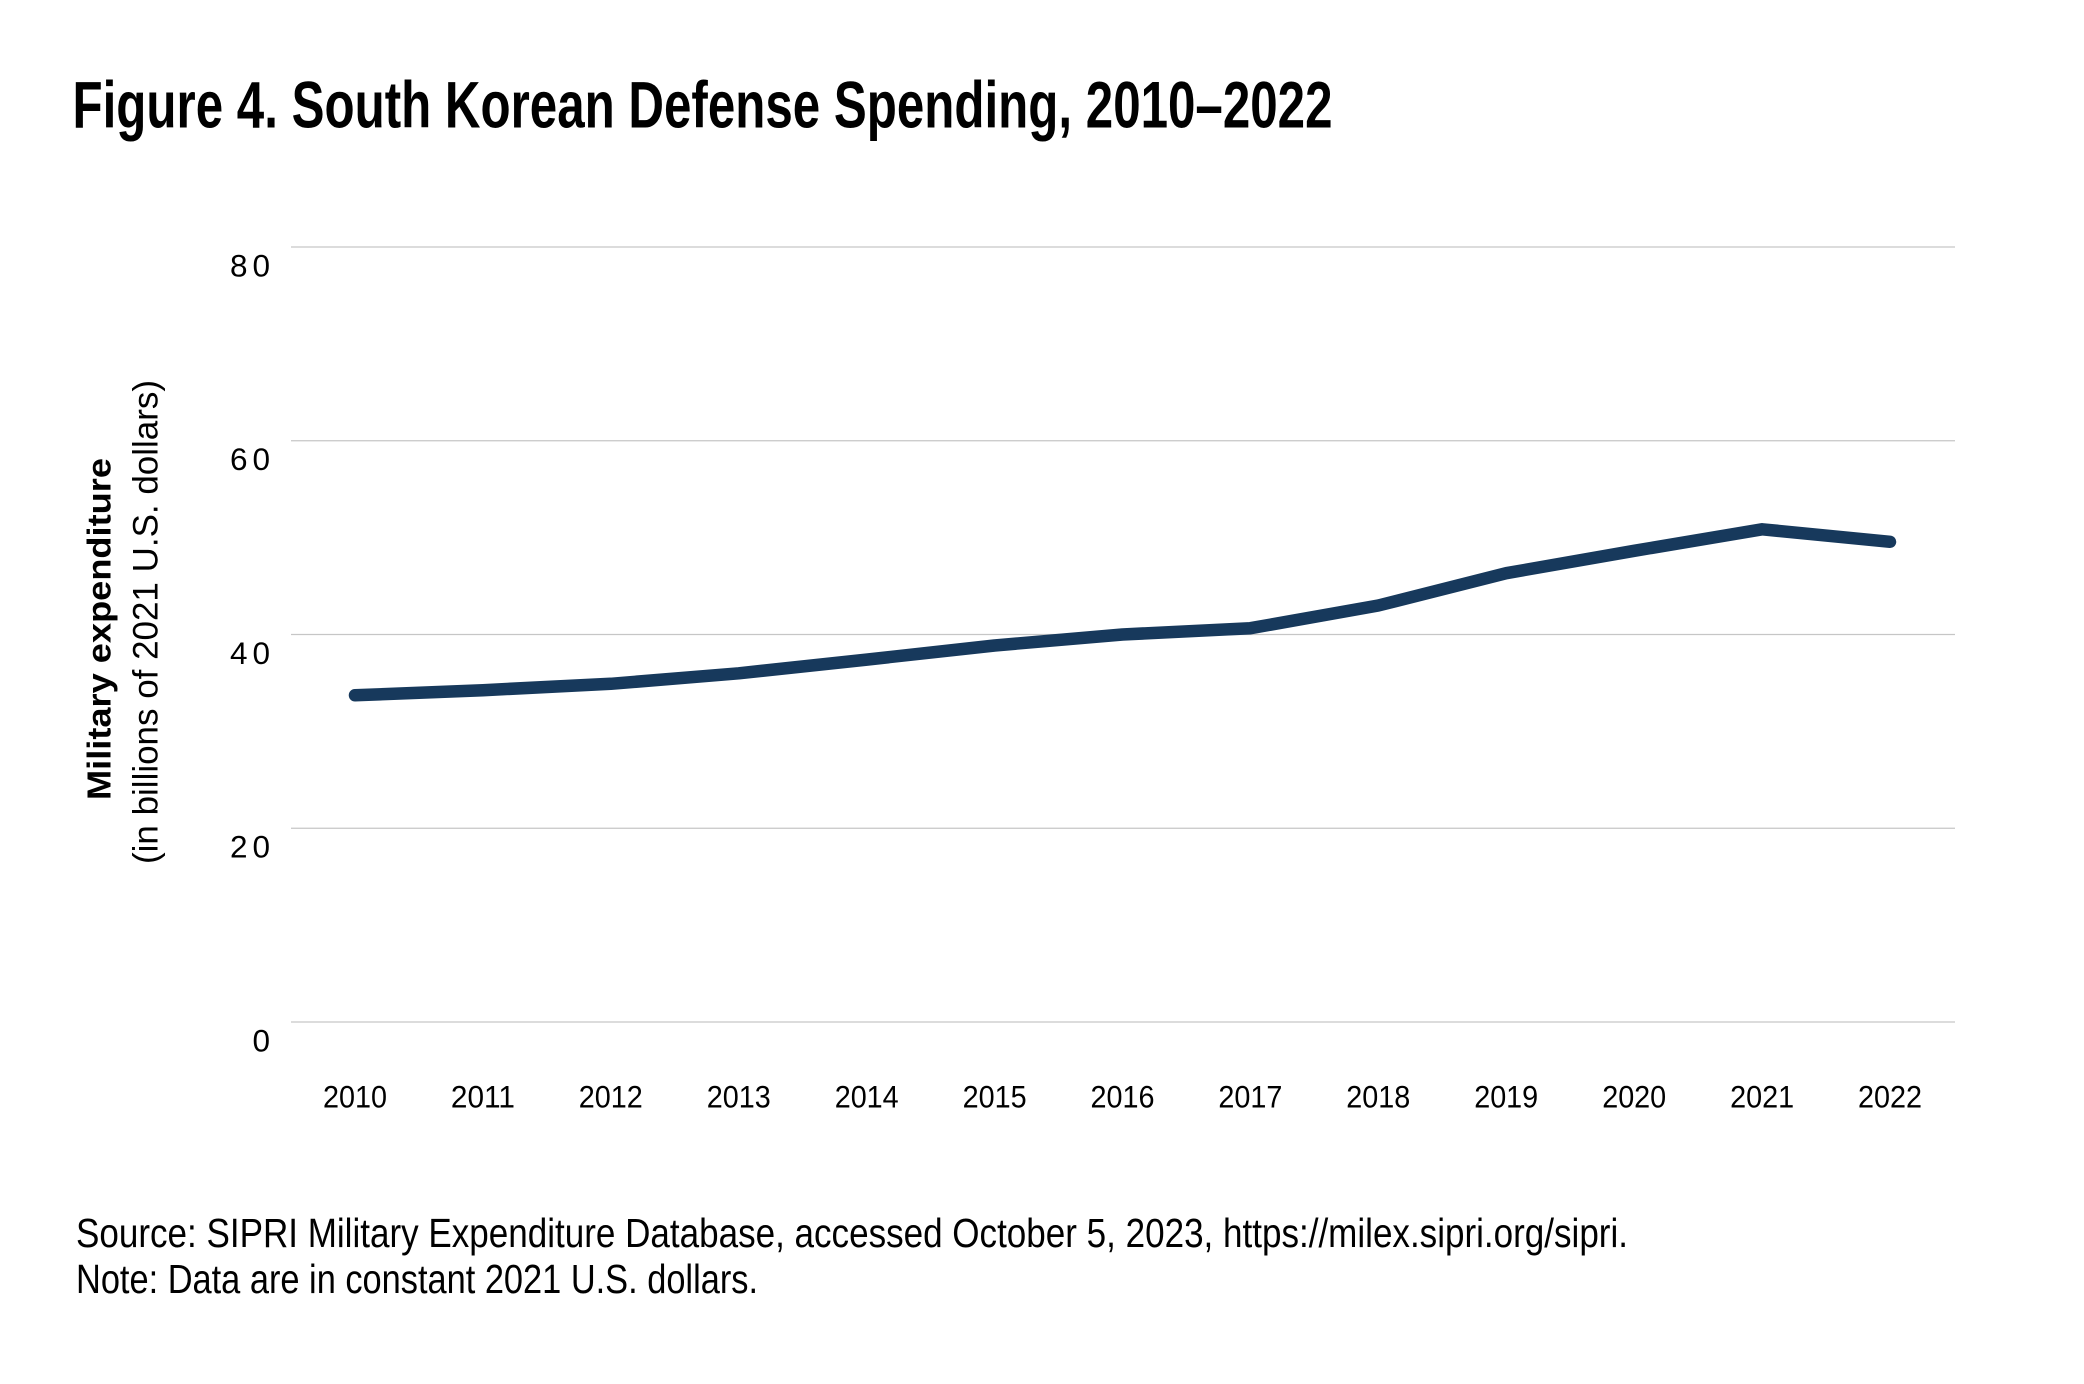  I want to click on svg-text:(in billions of 2021 U.S. doll: (in billions of 2021 U.S. dollars), so click(146, 622).